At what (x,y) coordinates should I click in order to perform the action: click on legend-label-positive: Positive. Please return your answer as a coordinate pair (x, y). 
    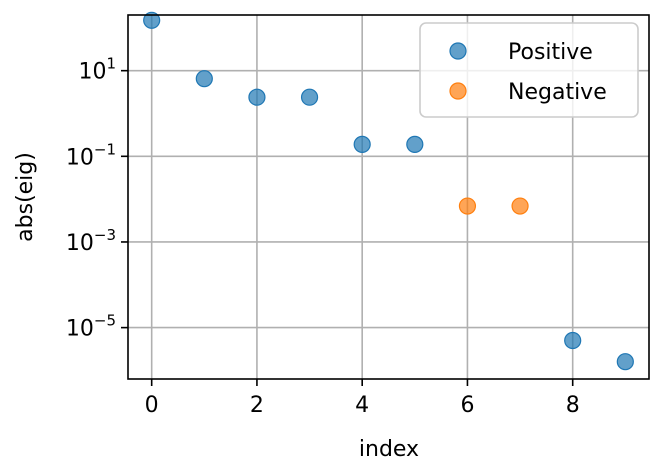
    Looking at the image, I should click on (550, 52).